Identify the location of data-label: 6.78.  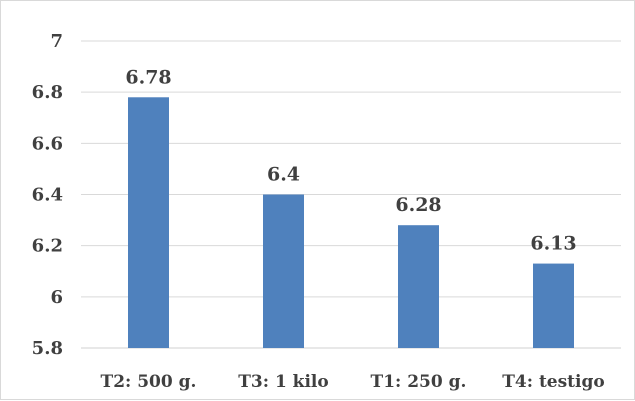
(148, 77).